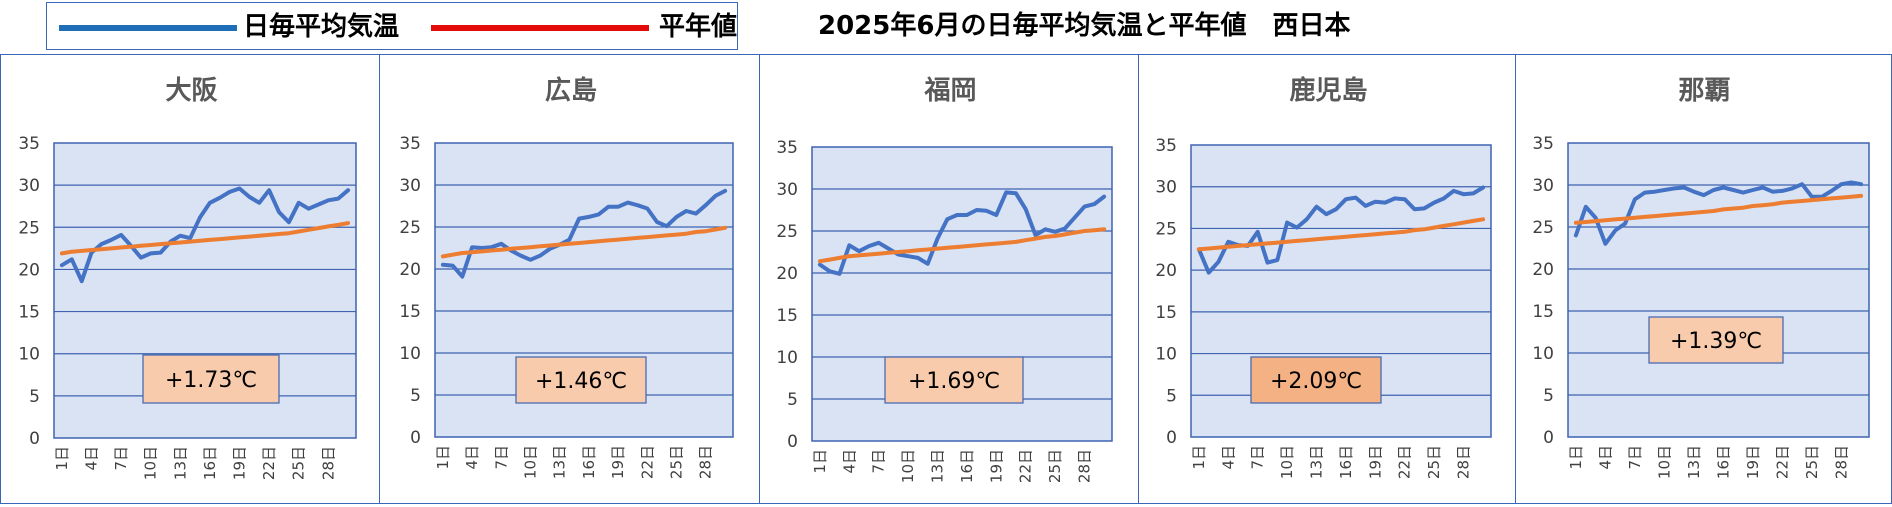  I want to click on page-title: 2025年6月の日毎平均気温と平年値 西日本, so click(1084, 26).